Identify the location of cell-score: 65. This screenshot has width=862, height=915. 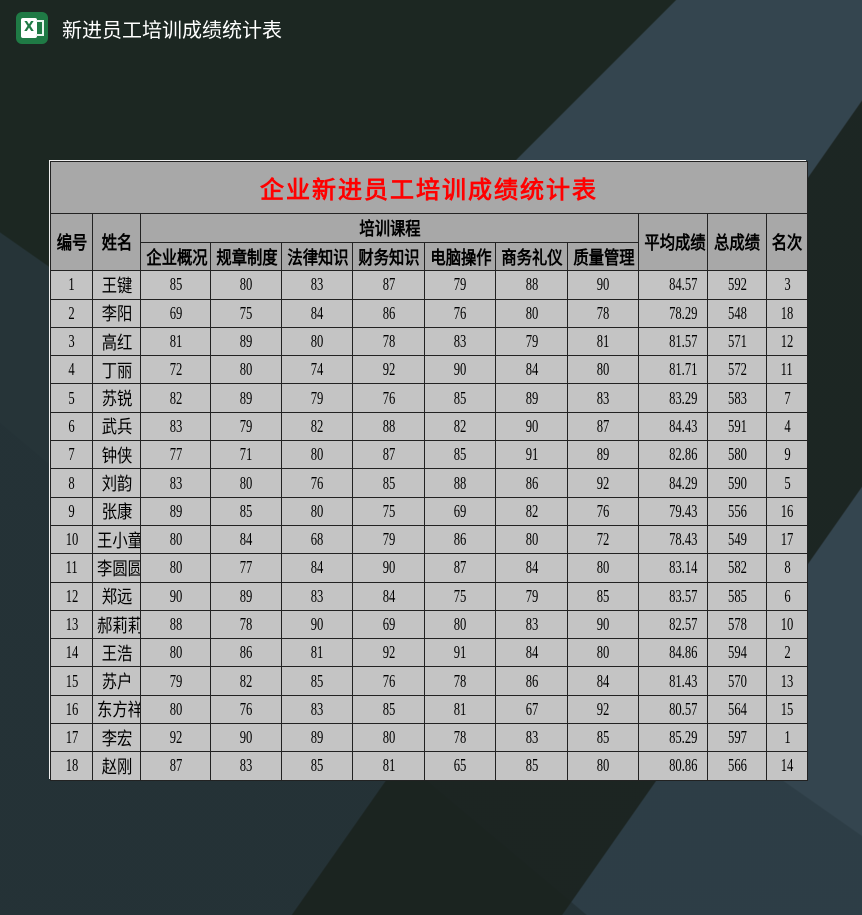
(460, 766).